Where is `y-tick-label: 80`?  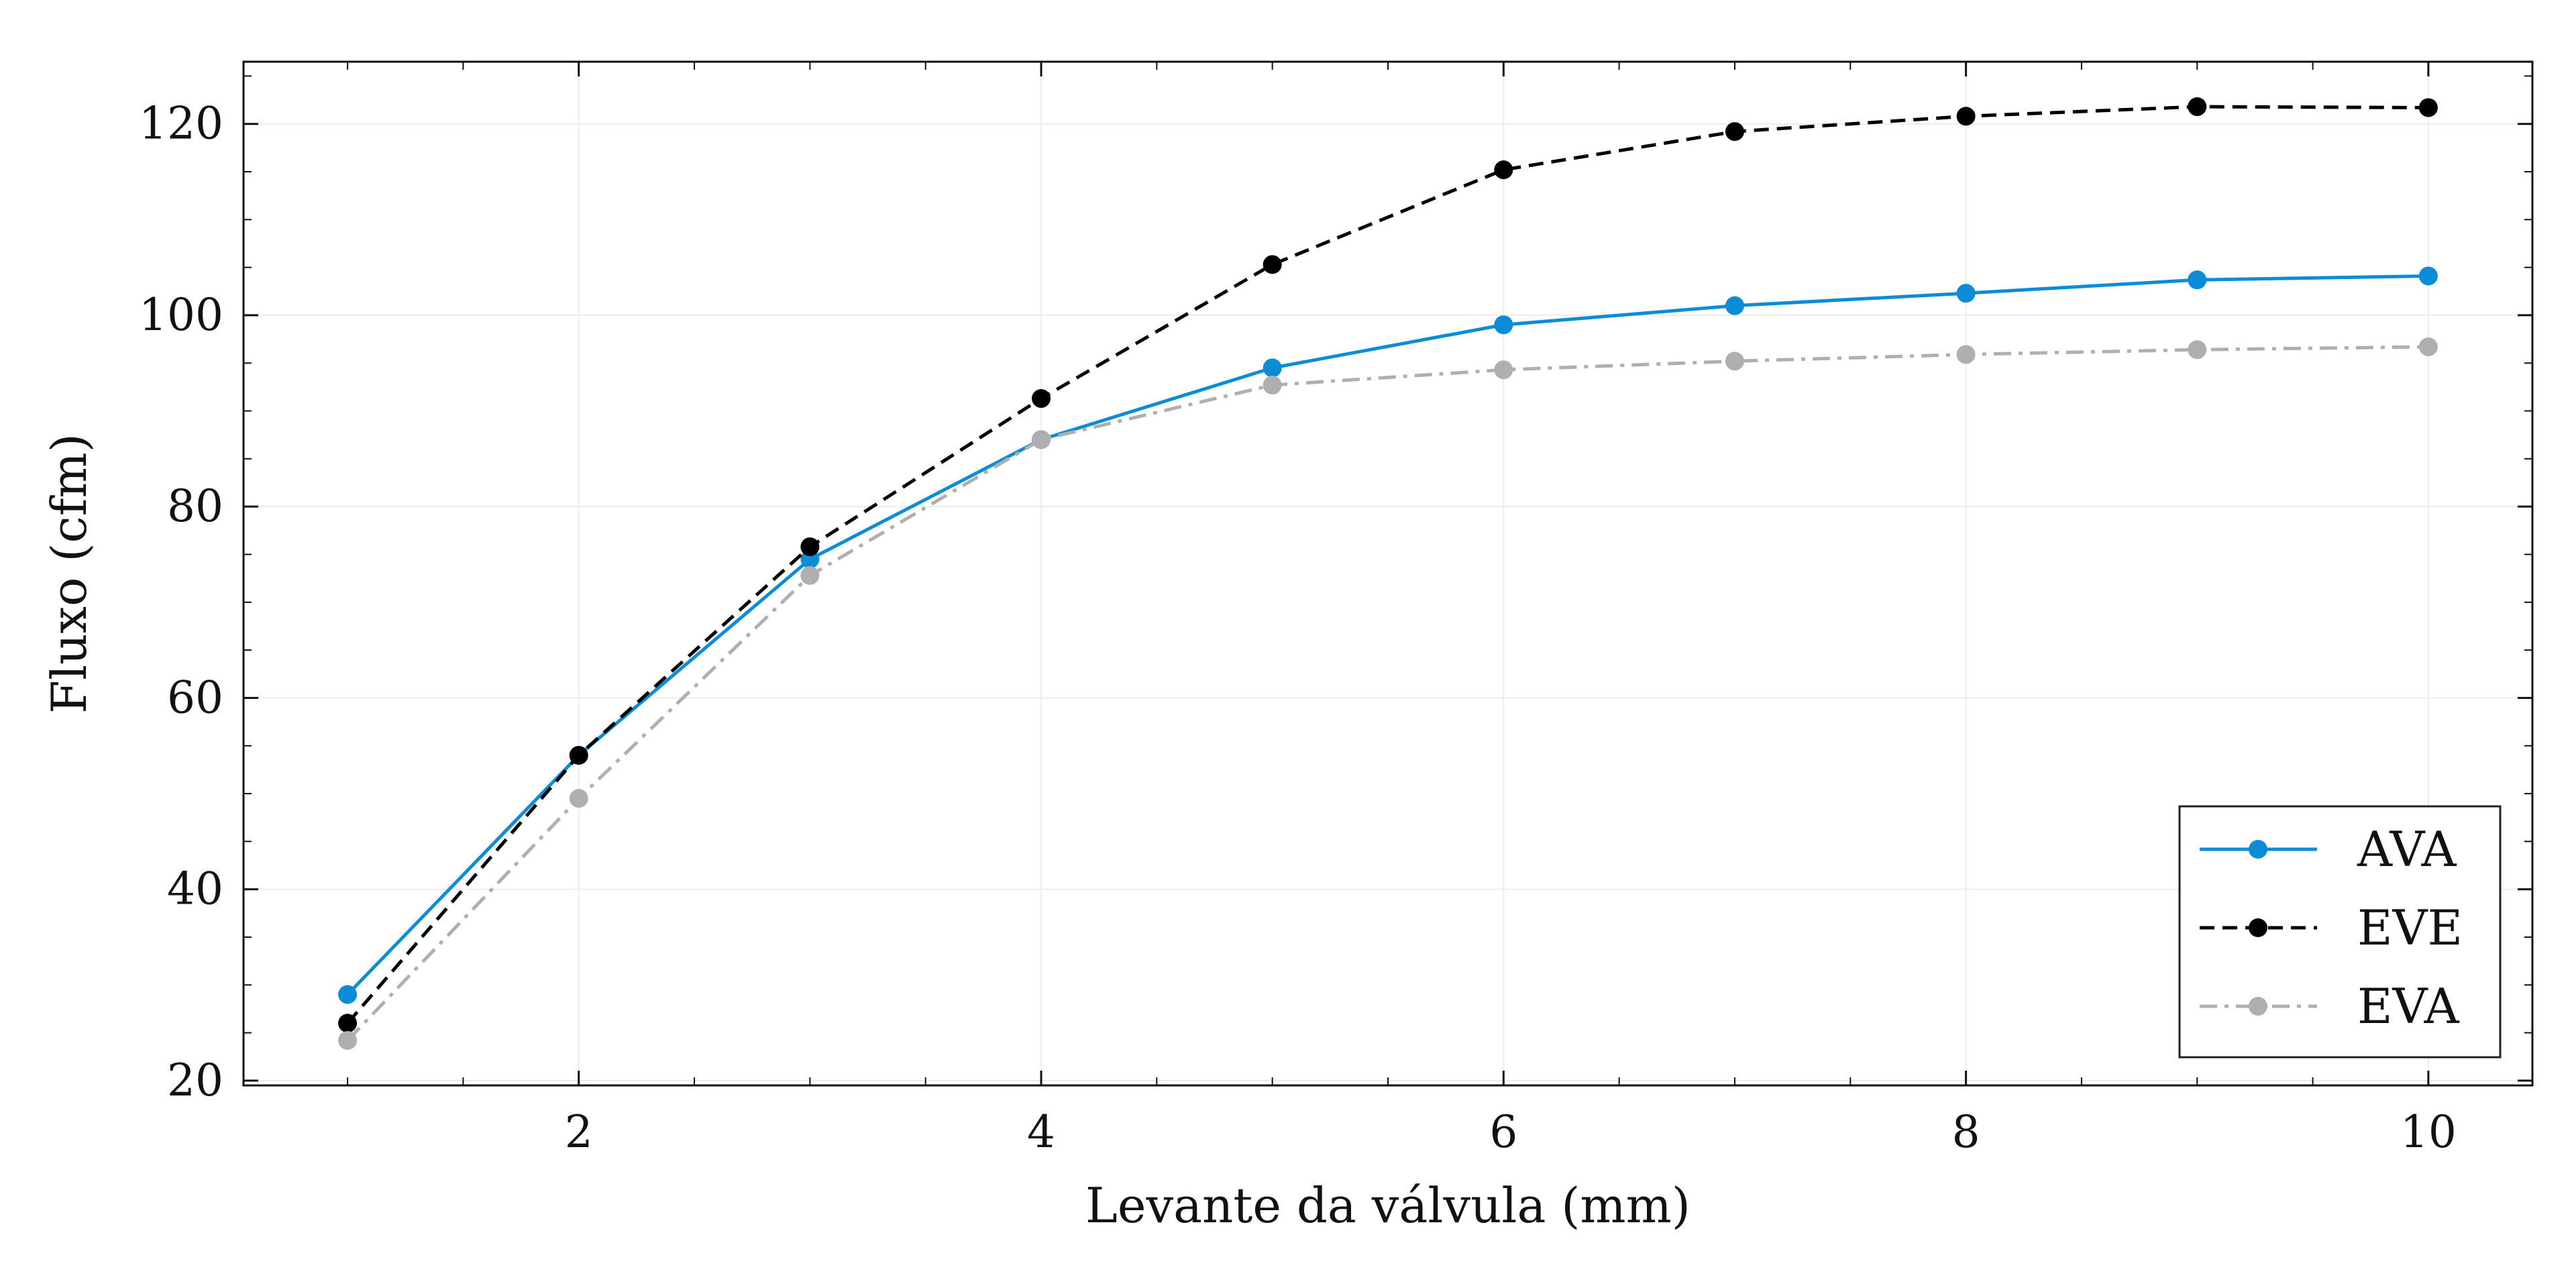
y-tick-label: 80 is located at coordinates (195, 506).